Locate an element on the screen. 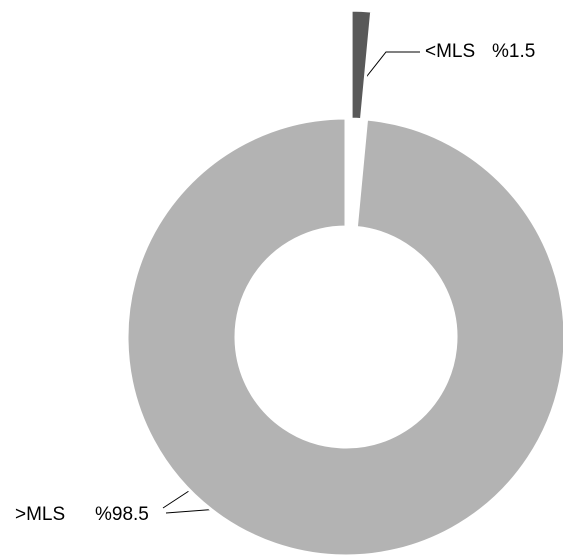  slice-category-label: >MLS is located at coordinates (40, 514).